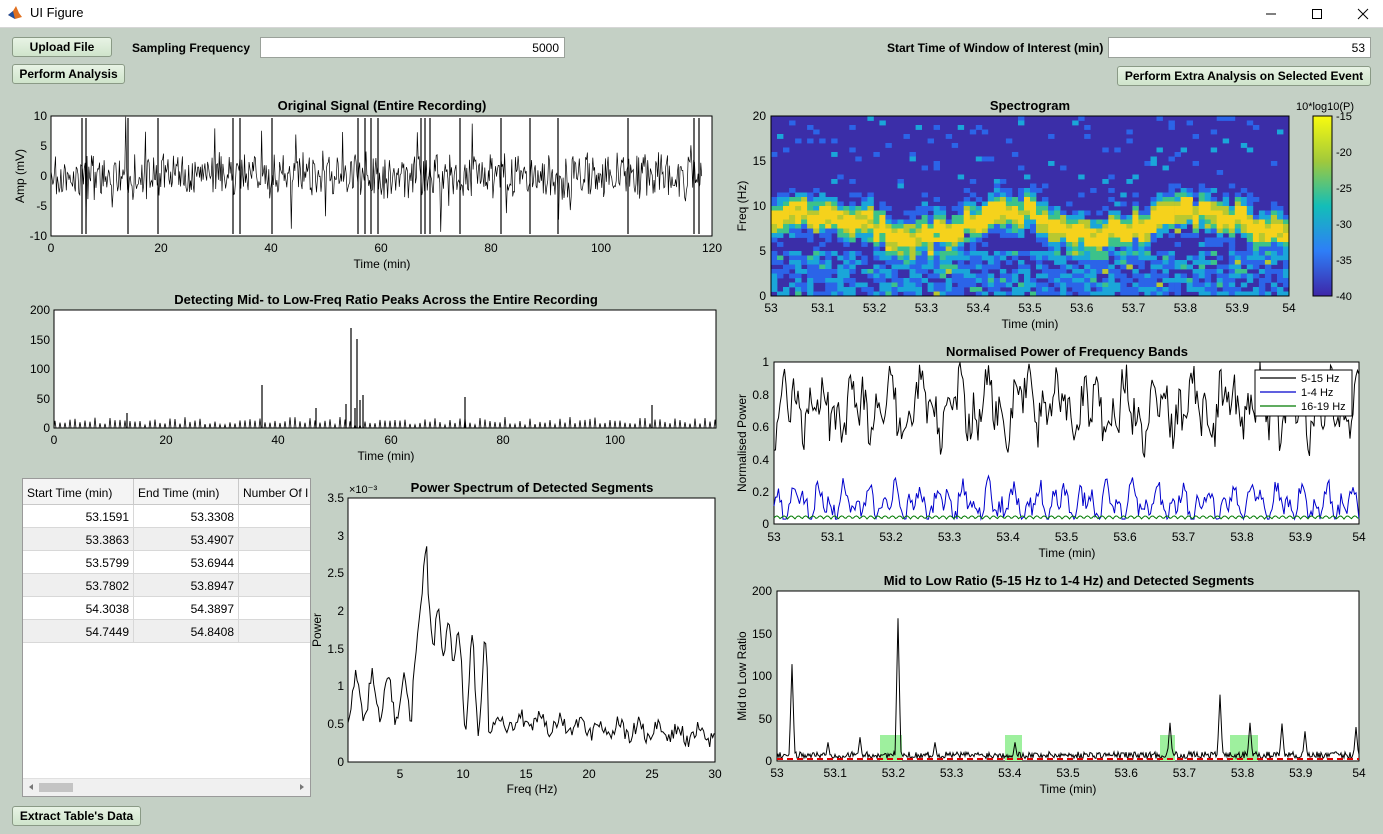 The height and width of the screenshot is (834, 1383). What do you see at coordinates (78, 562) in the screenshot?
I see `table-cell: 53.5799` at bounding box center [78, 562].